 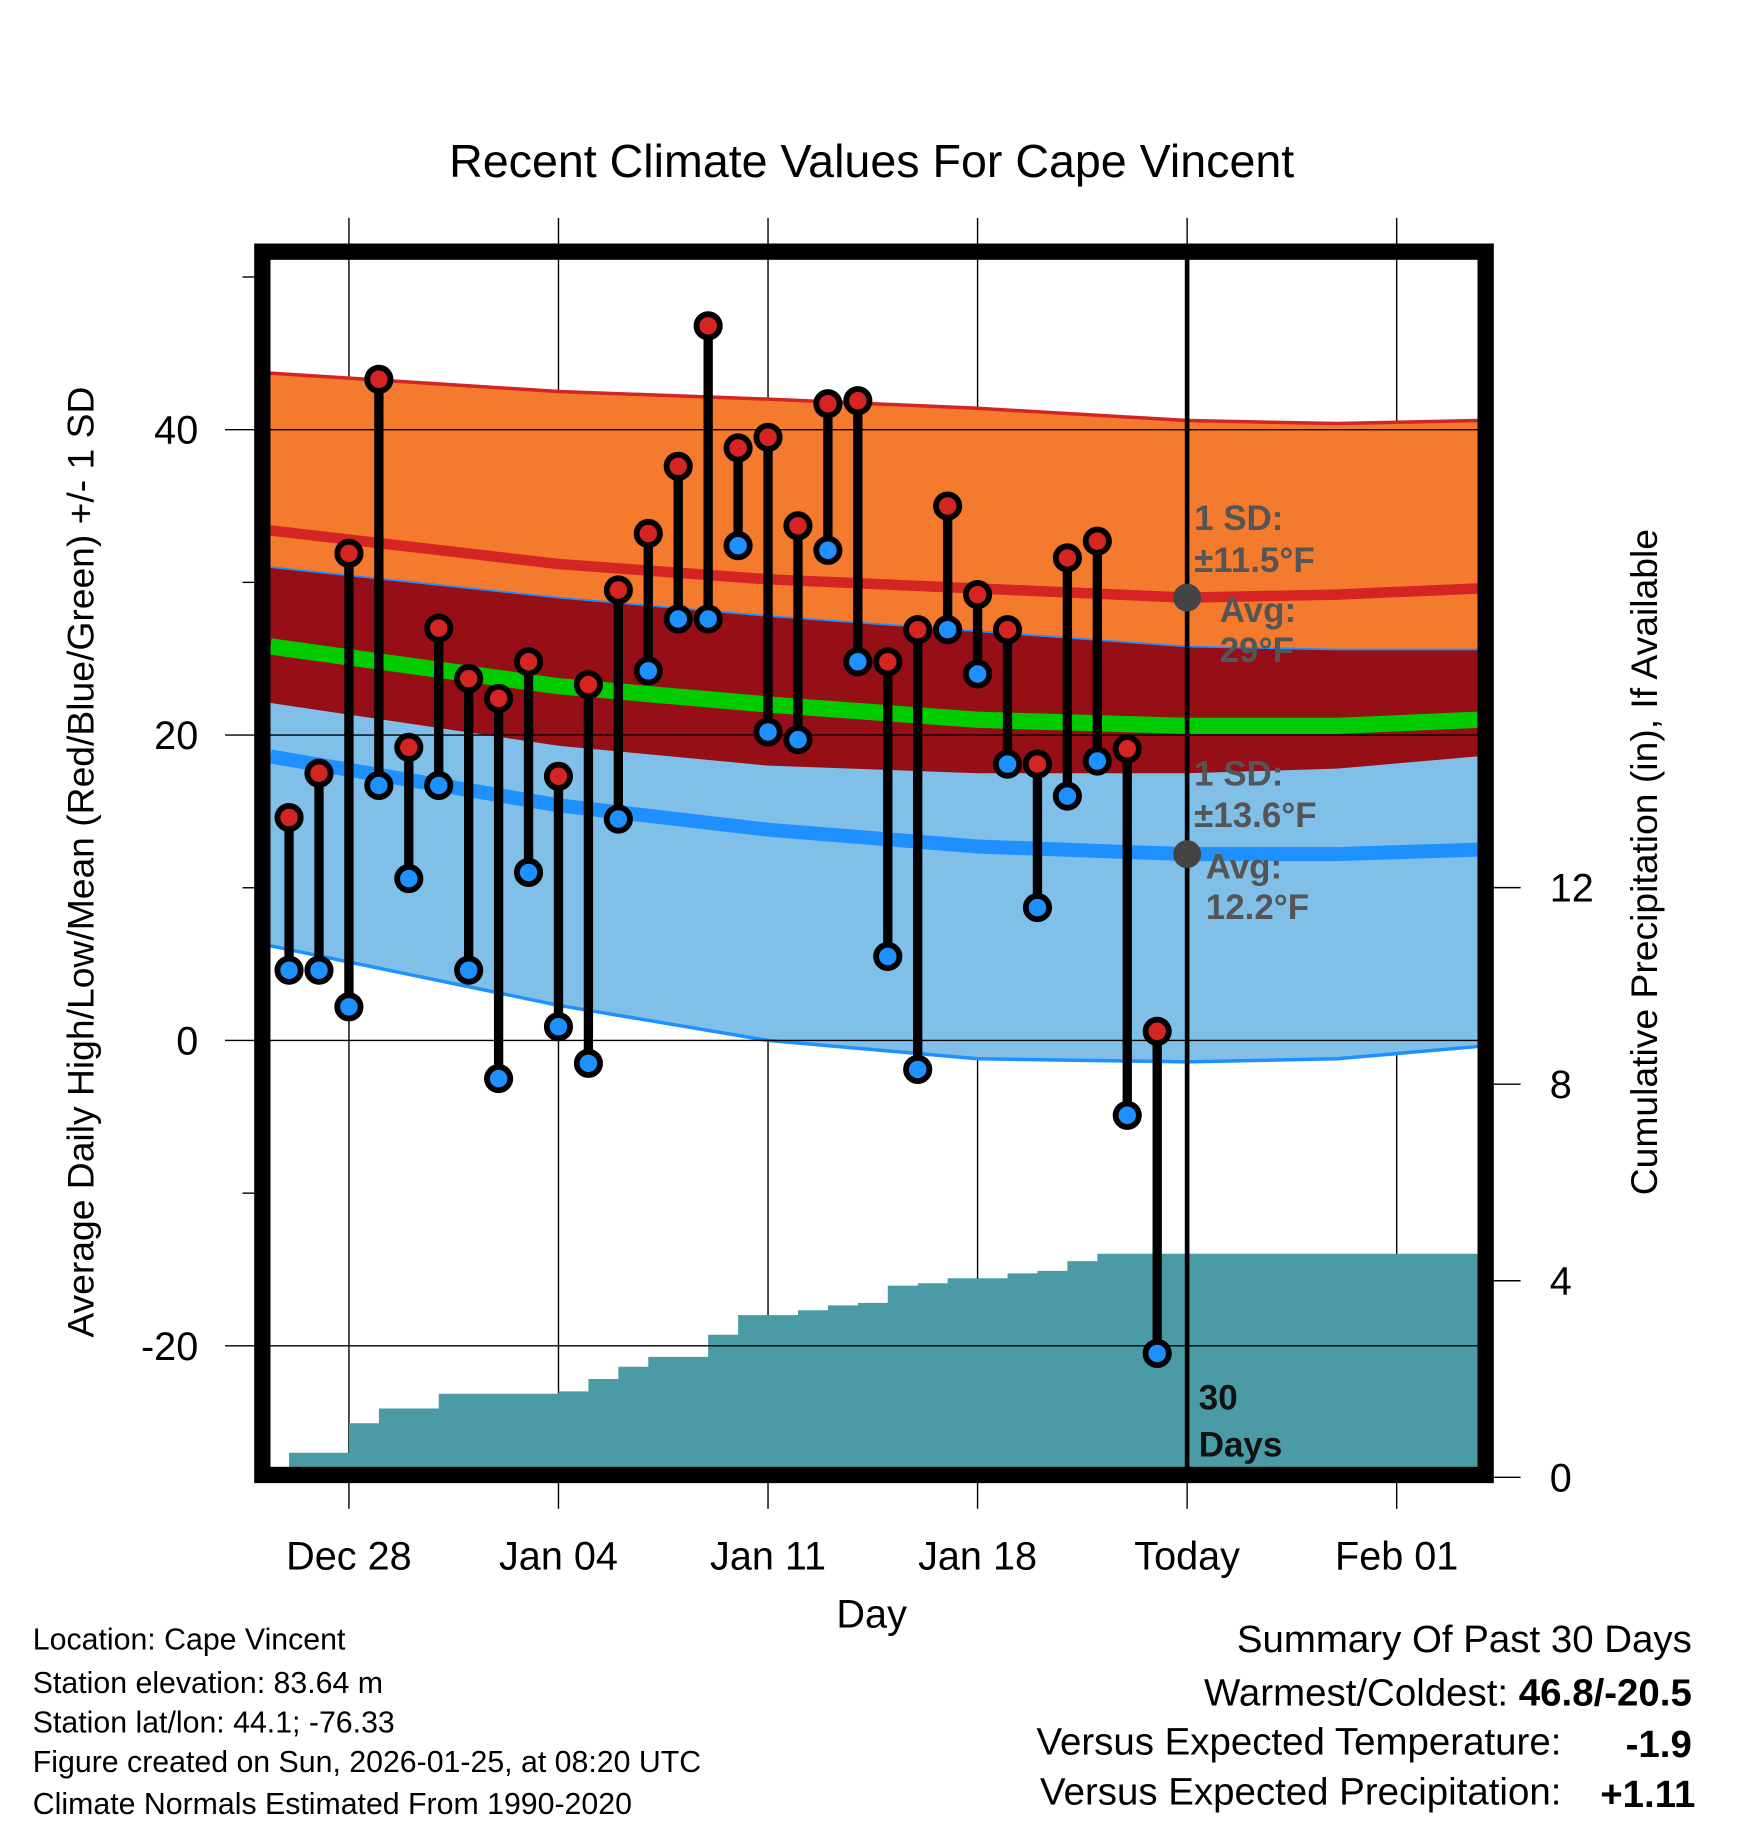 What do you see at coordinates (871, 1615) in the screenshot?
I see `x-axis-label: Day` at bounding box center [871, 1615].